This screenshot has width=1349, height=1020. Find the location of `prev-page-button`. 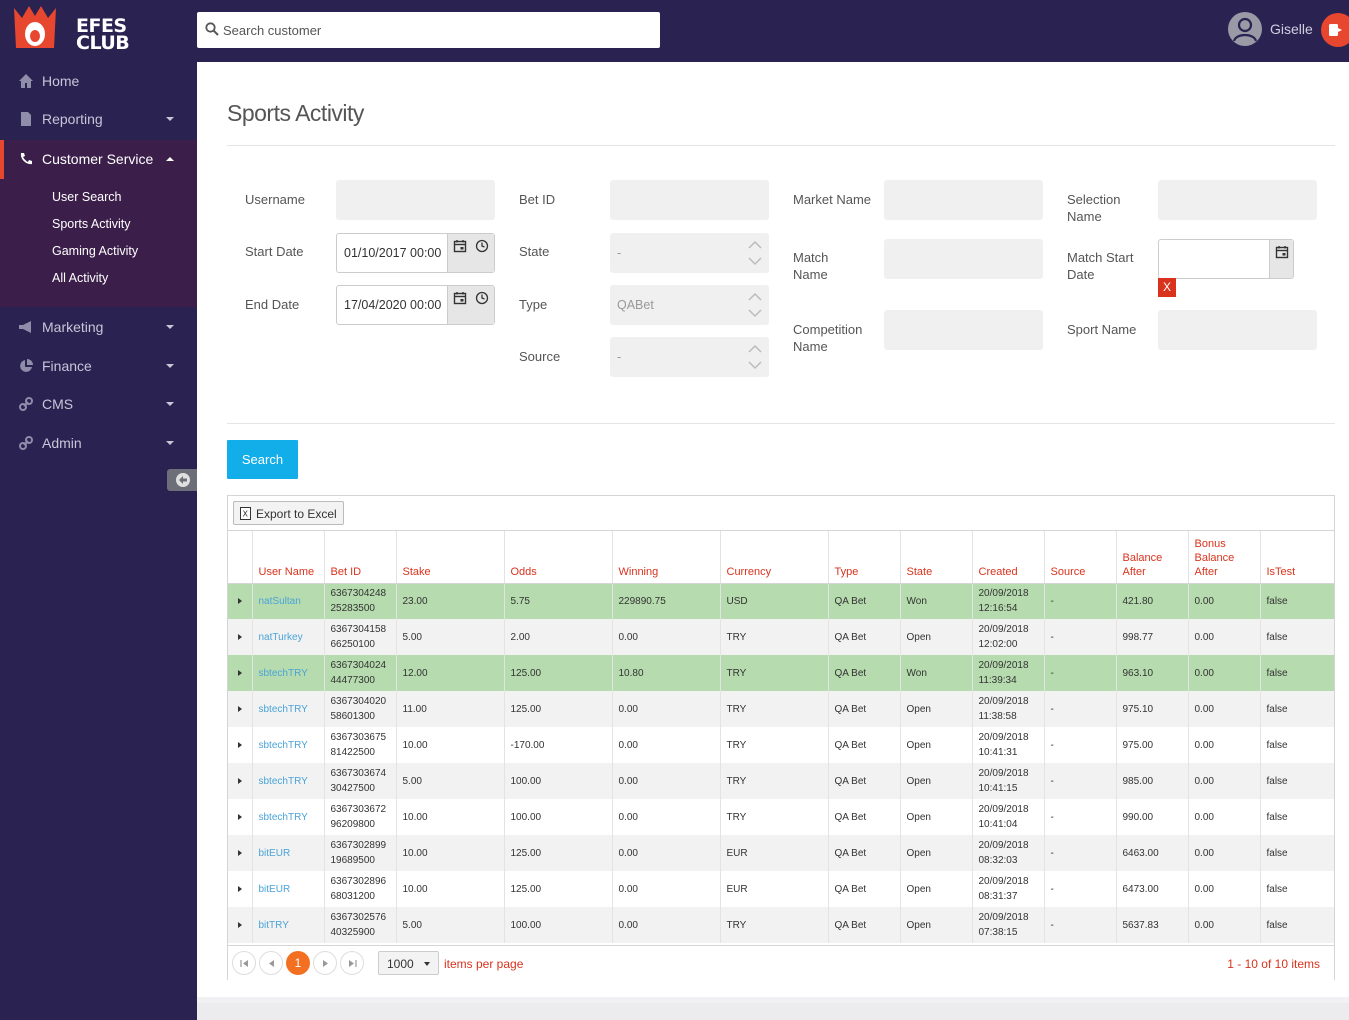

prev-page-button is located at coordinates (271, 963).